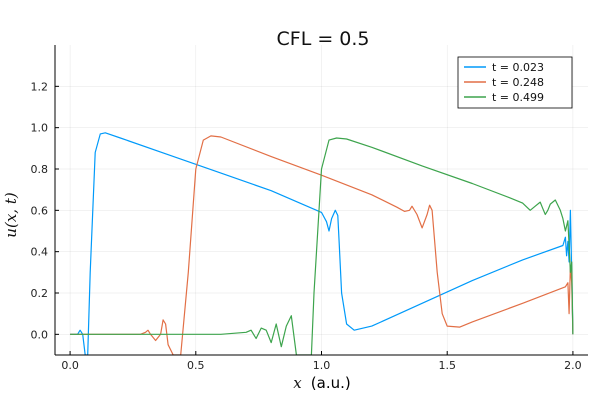 The height and width of the screenshot is (400, 600). What do you see at coordinates (297, 383) in the screenshot?
I see `x-axis-variable: x` at bounding box center [297, 383].